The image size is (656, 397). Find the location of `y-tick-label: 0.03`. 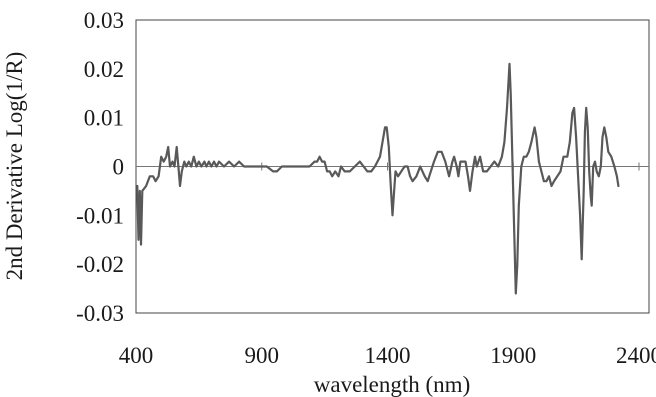

y-tick-label: 0.03 is located at coordinates (104, 20).